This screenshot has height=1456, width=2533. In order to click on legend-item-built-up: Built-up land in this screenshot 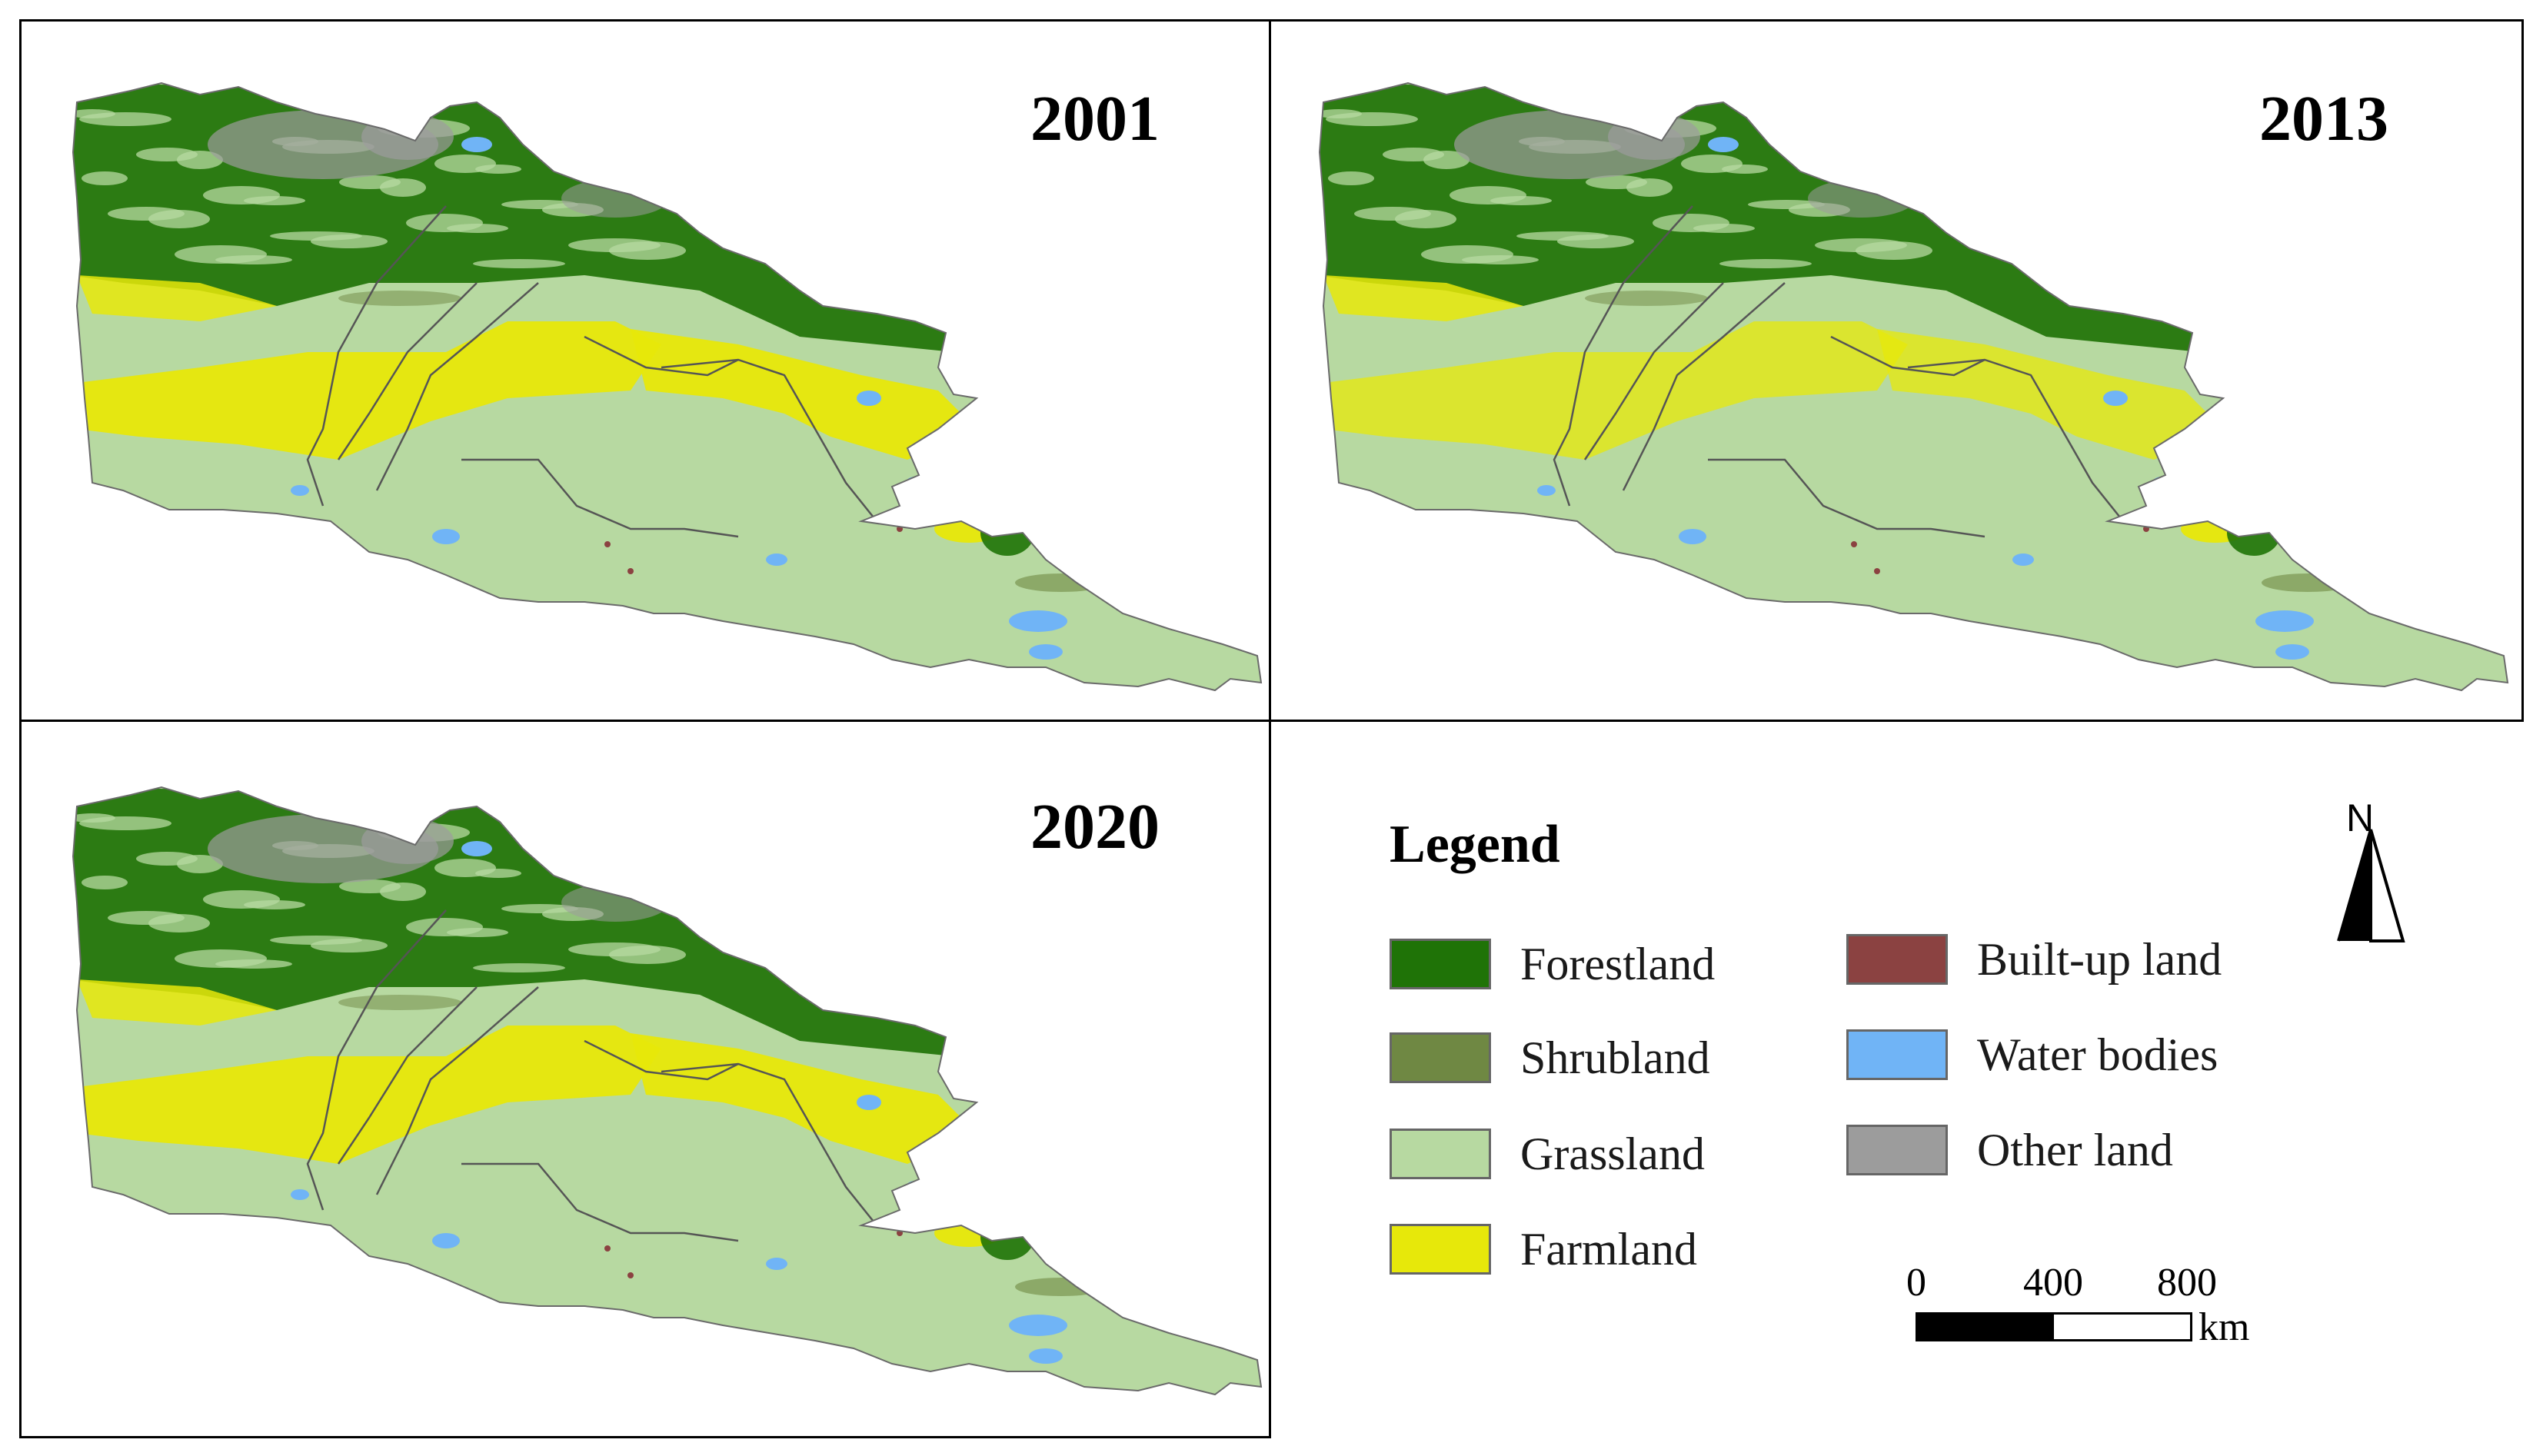, I will do `click(2034, 959)`.